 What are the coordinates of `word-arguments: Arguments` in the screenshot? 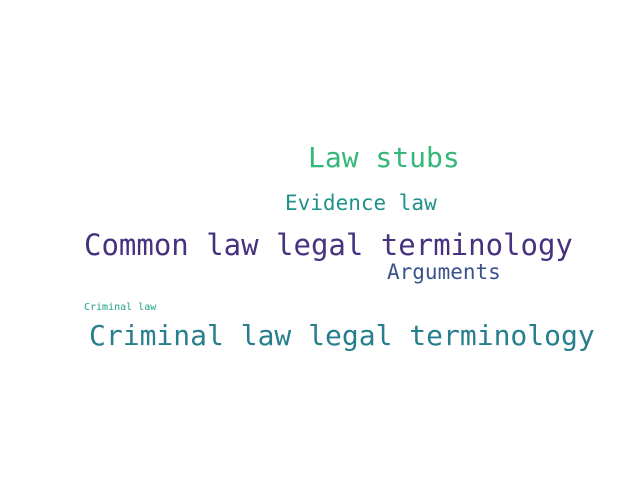 It's located at (444, 272).